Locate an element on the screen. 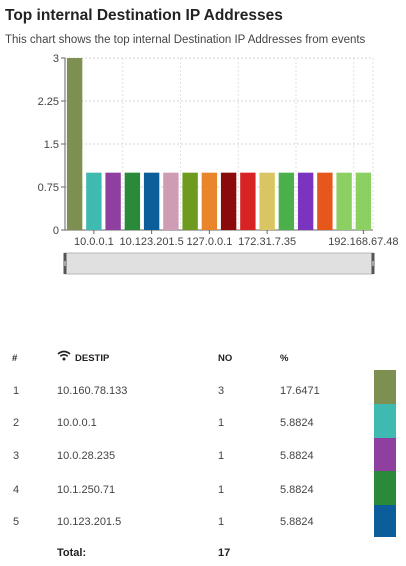 The image size is (406, 566). total-label: Total: is located at coordinates (72, 553).